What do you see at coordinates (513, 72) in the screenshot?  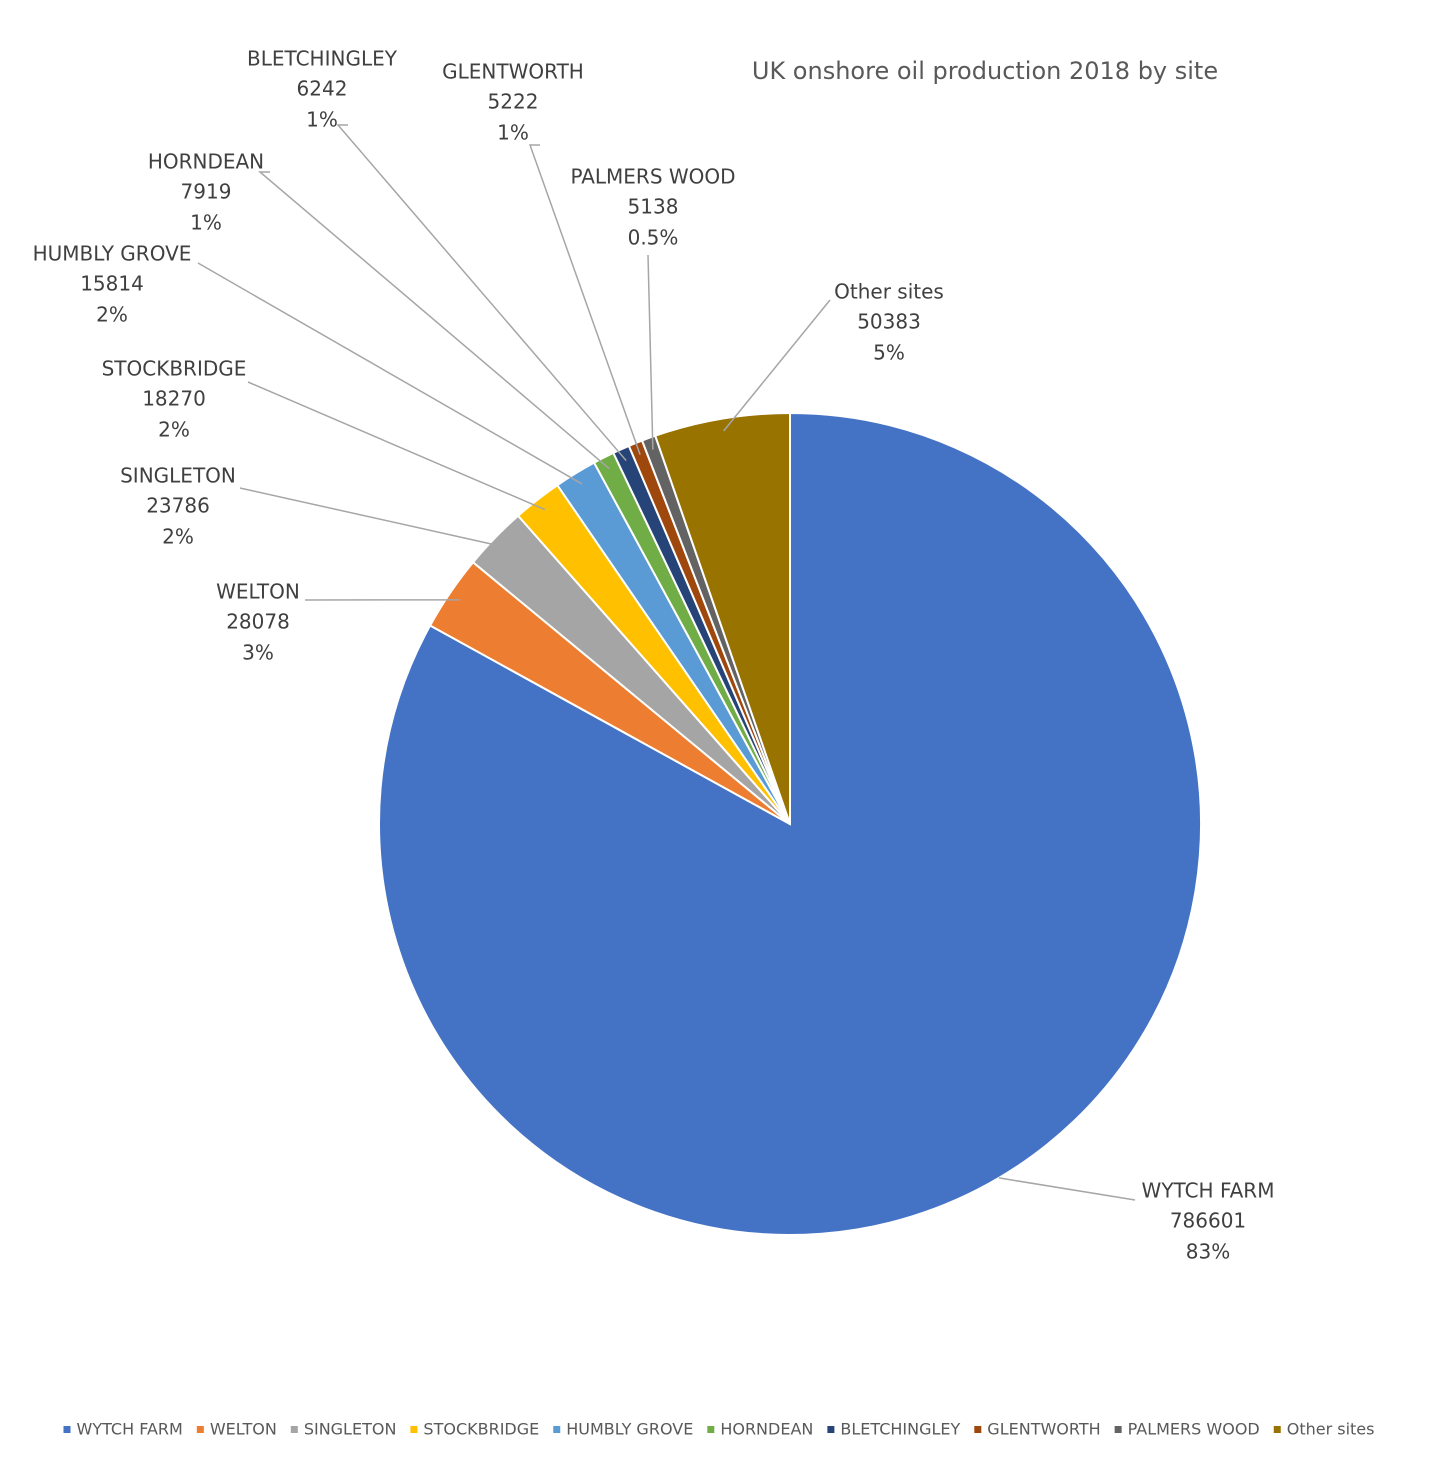 I see `data-label-name: GLENTWORTH` at bounding box center [513, 72].